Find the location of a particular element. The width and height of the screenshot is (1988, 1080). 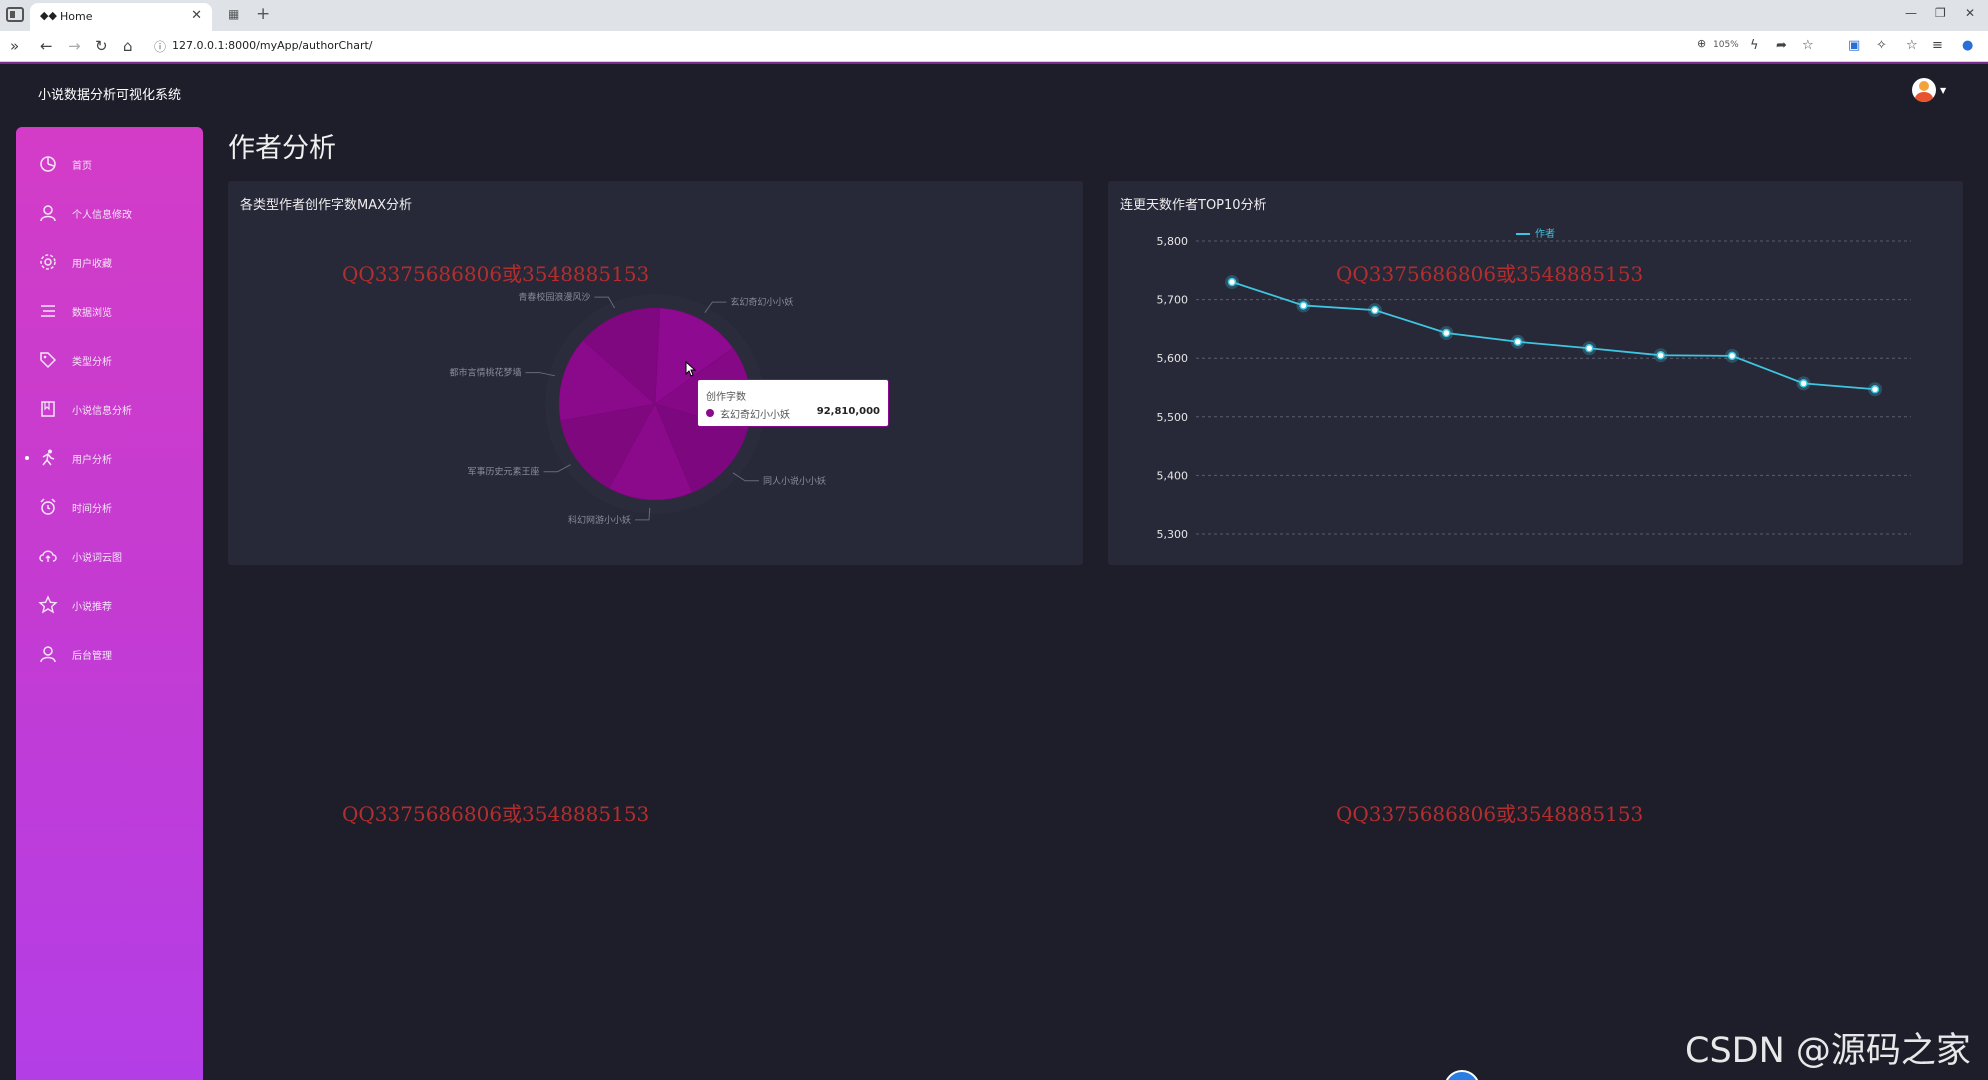

chart-tooltip: 创作字数 玄幻奇幻小小妖 92,810,000 is located at coordinates (793, 403).